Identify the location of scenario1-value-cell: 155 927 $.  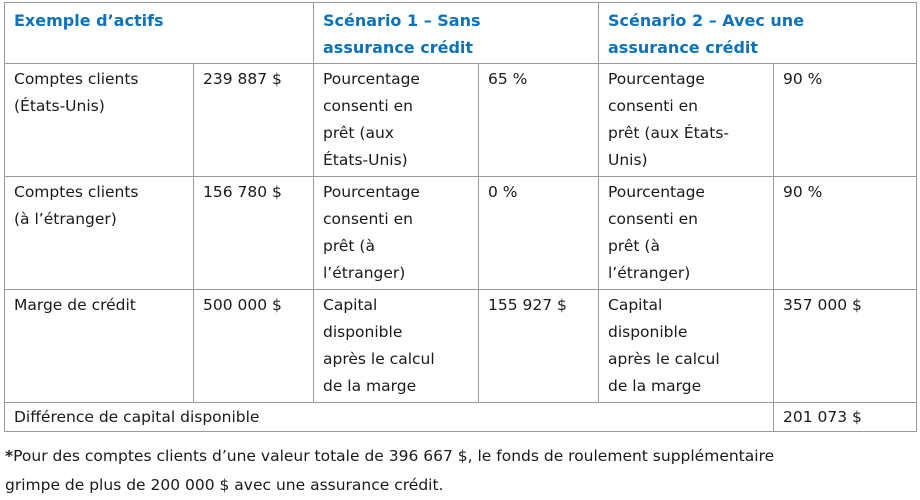
(538, 346).